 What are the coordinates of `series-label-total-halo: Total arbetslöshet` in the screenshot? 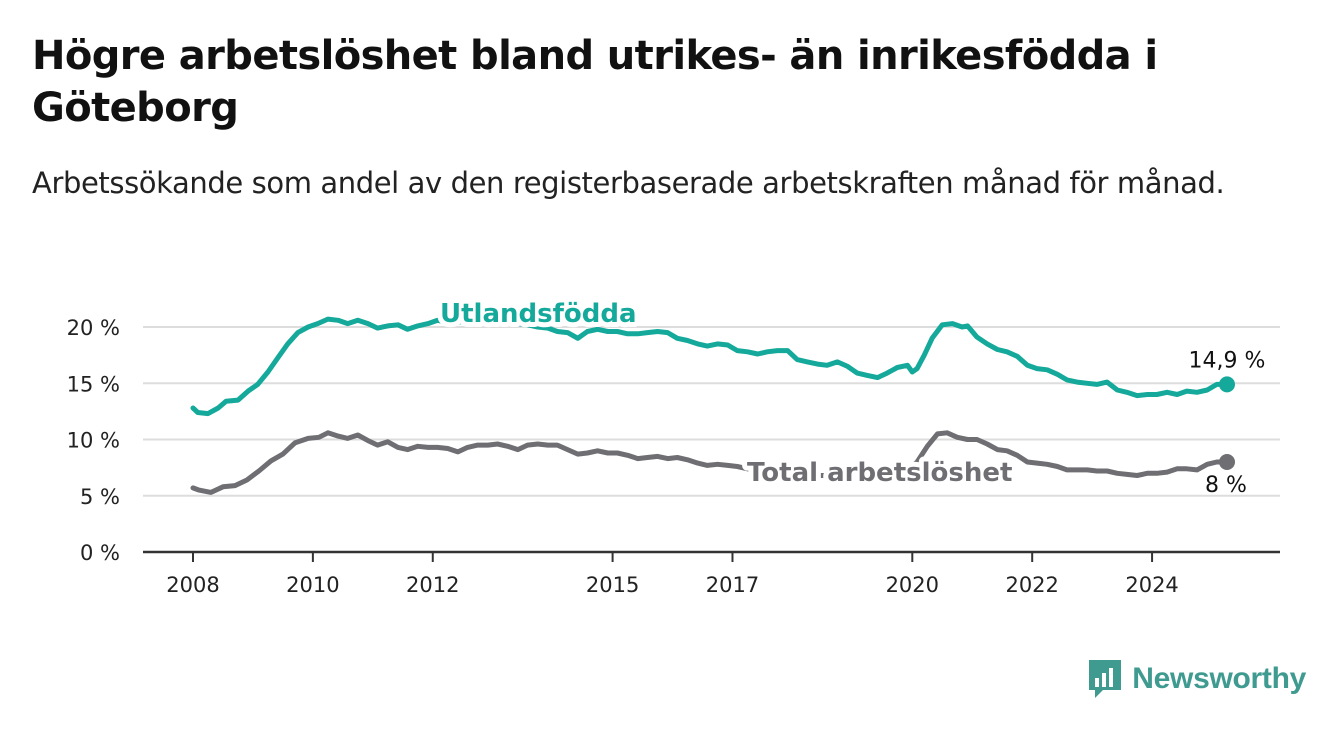 It's located at (879, 473).